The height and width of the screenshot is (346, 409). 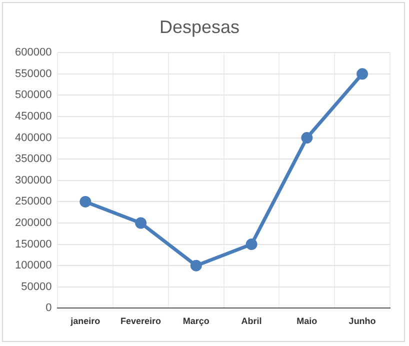 What do you see at coordinates (49, 308) in the screenshot?
I see `y-tick-label: 0` at bounding box center [49, 308].